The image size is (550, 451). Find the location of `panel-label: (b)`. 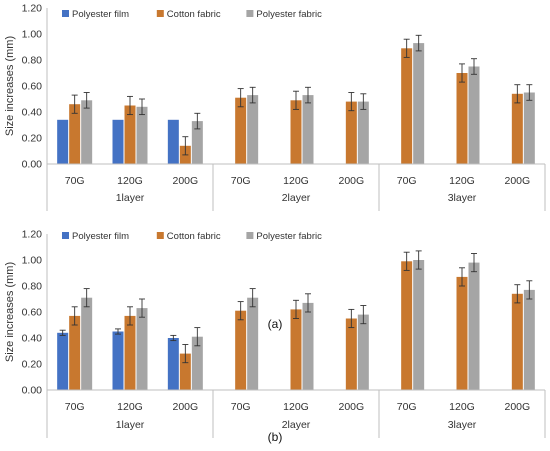

panel-label: (b) is located at coordinates (275, 437).